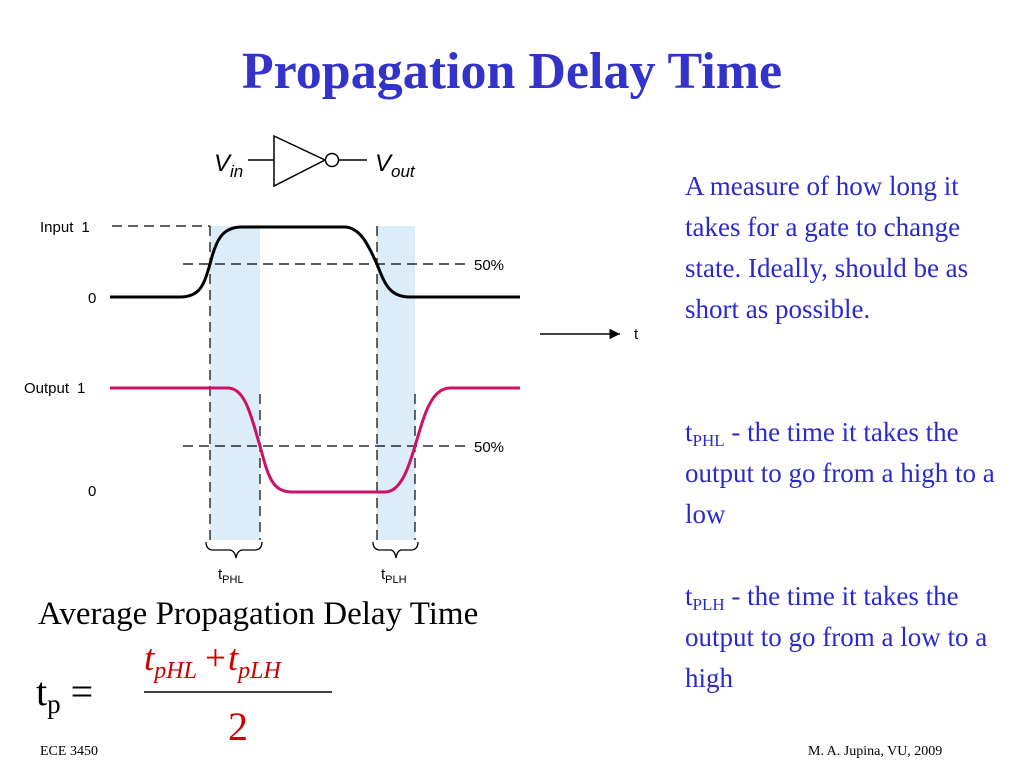  What do you see at coordinates (300, 161) in the screenshot?
I see `inverter-triangle` at bounding box center [300, 161].